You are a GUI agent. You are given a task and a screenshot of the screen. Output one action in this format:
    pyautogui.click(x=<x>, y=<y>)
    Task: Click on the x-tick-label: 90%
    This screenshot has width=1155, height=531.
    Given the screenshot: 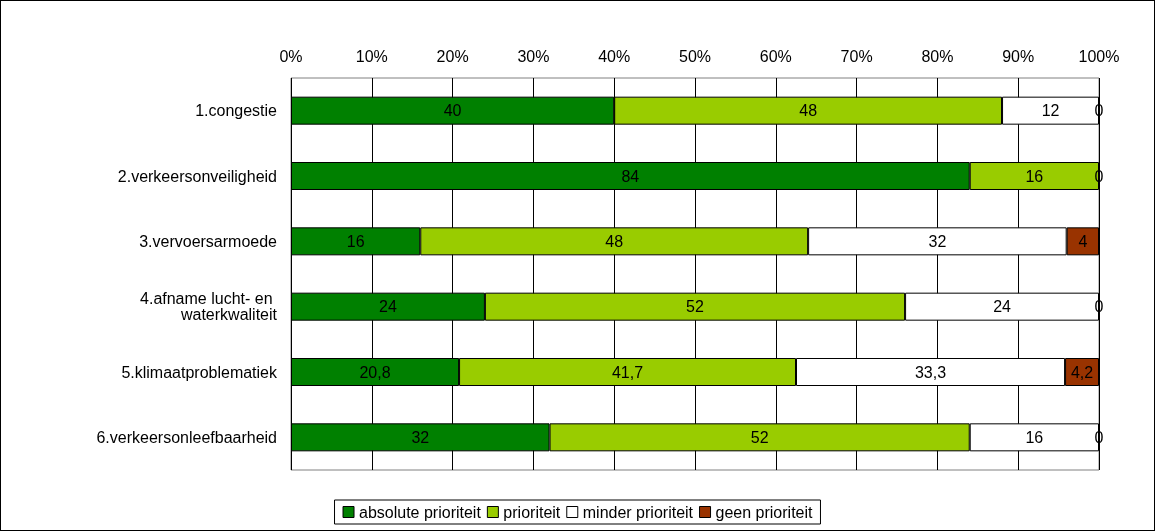 What is the action you would take?
    pyautogui.click(x=1018, y=56)
    